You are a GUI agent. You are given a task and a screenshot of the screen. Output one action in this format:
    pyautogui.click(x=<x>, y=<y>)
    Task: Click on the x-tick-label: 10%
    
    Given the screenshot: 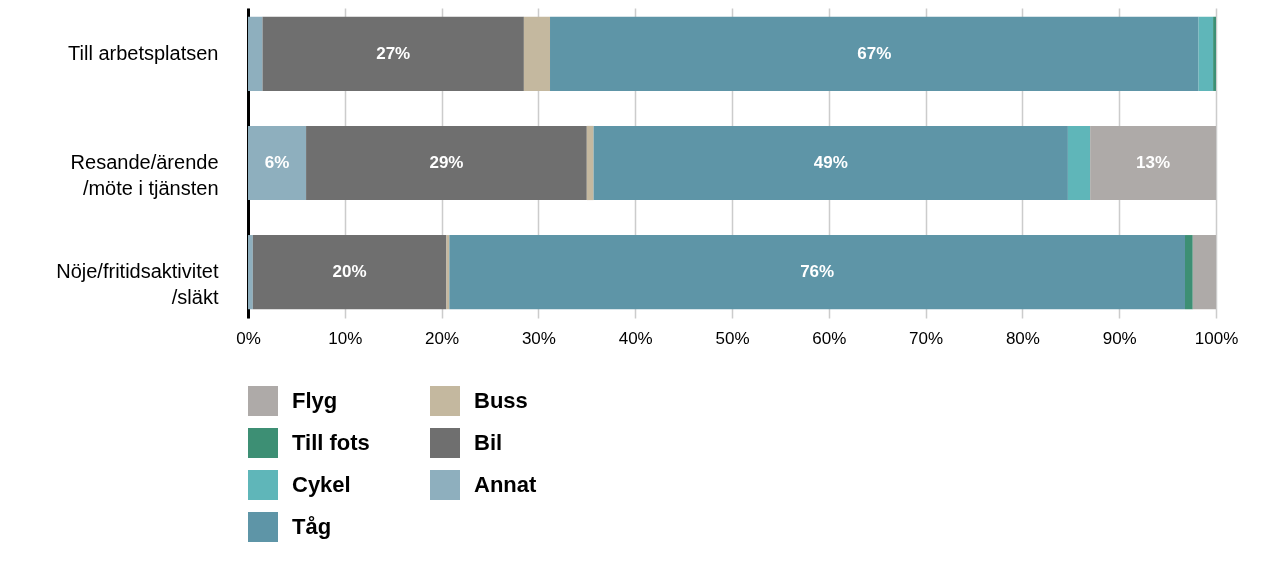 What is the action you would take?
    pyautogui.click(x=345, y=338)
    